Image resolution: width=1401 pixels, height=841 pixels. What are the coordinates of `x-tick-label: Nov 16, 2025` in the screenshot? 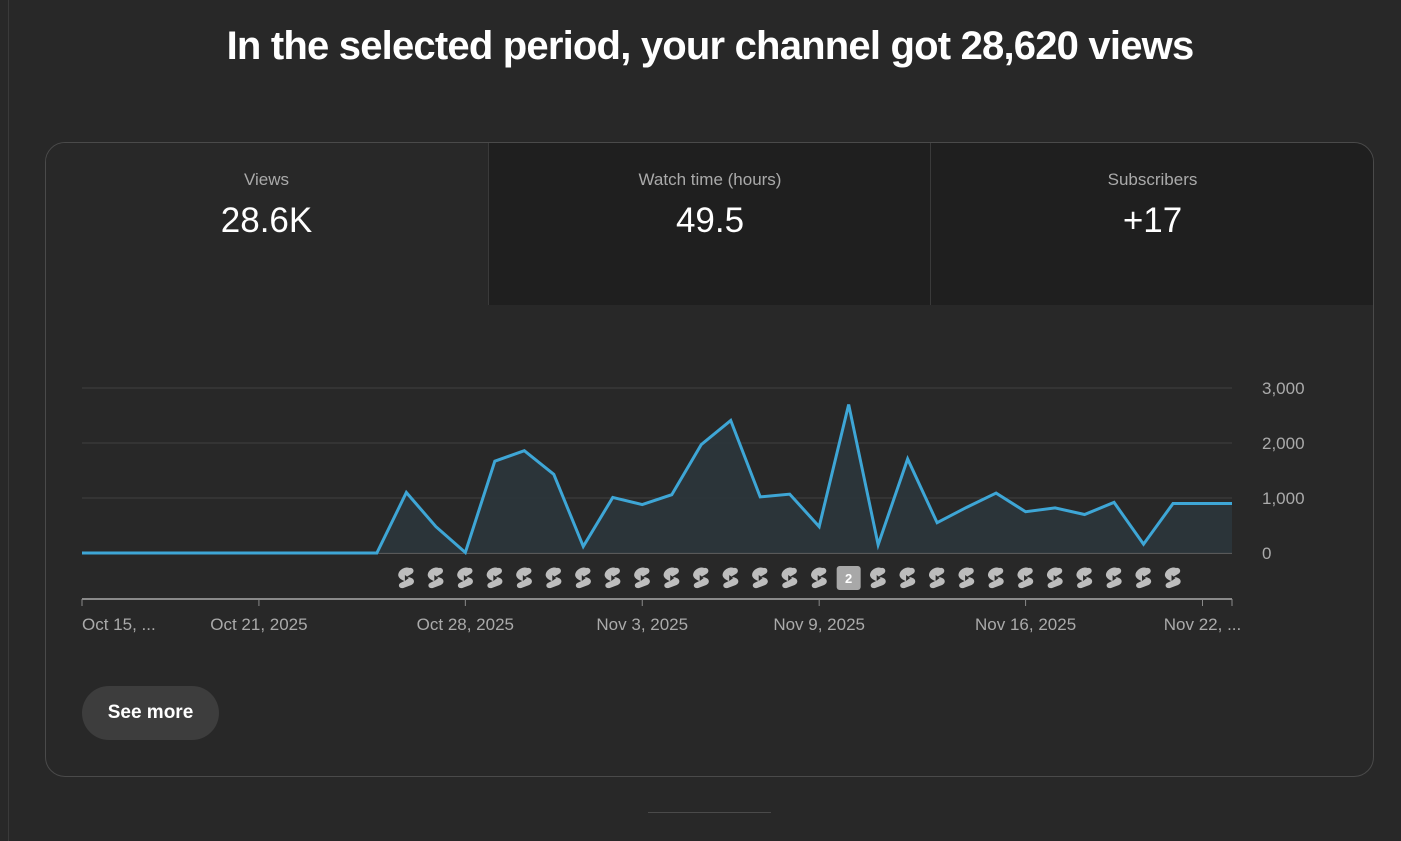 It's located at (1025, 624).